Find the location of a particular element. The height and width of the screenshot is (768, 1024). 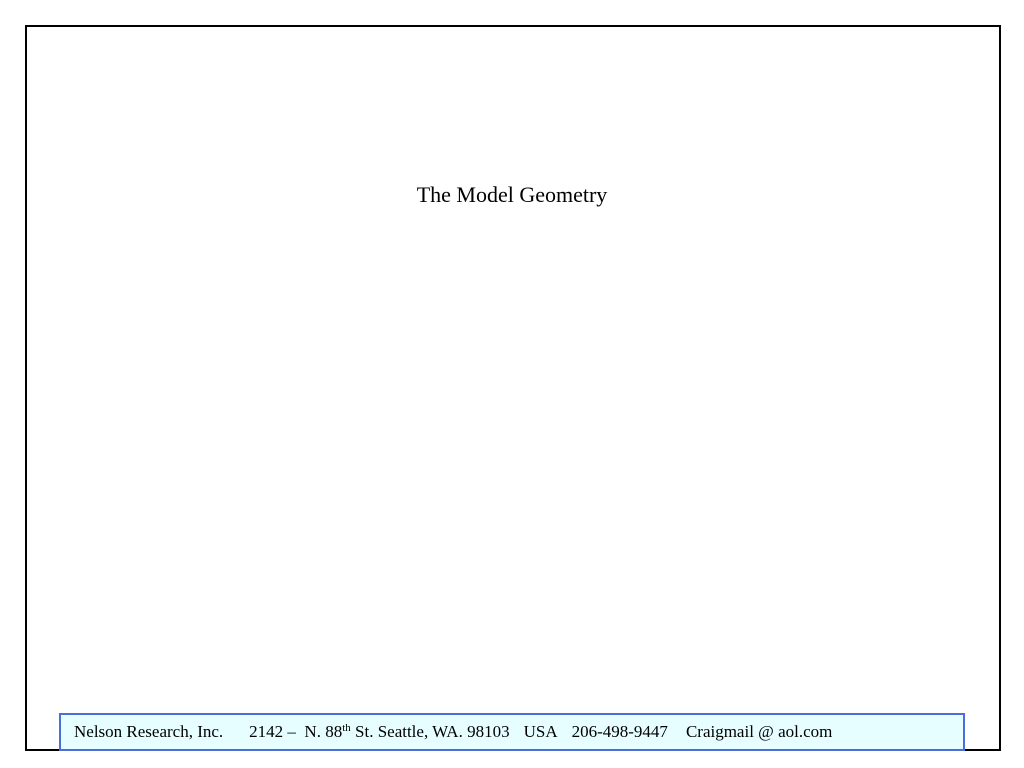

email: Craigmail @ aol.com is located at coordinates (759, 731).